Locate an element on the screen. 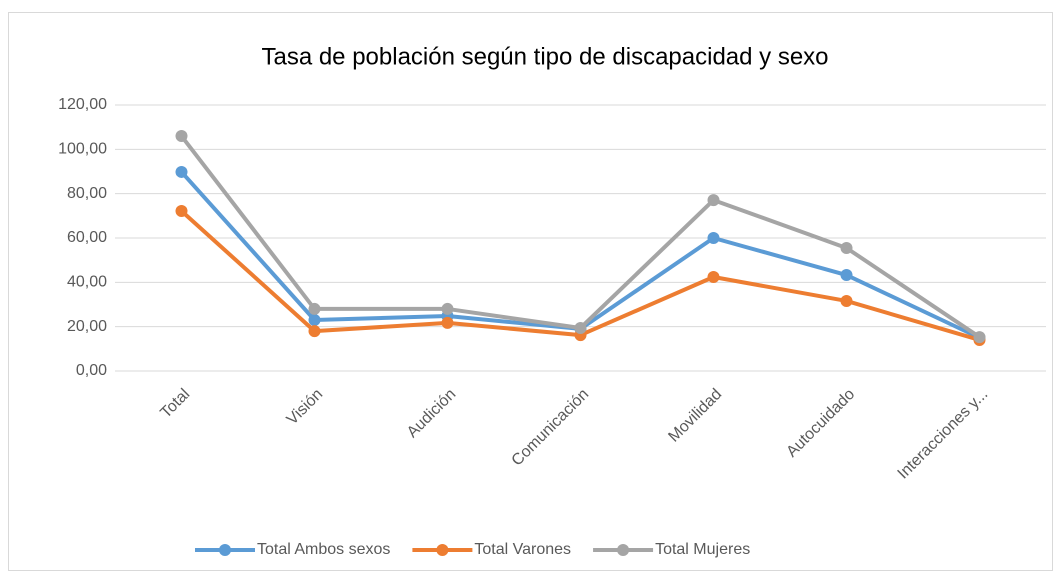  legend-label: Total Mujeres is located at coordinates (702, 549).